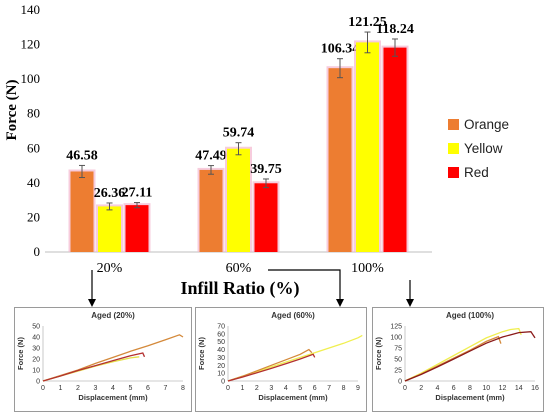  What do you see at coordinates (239, 133) in the screenshot?
I see `data-label: 59.74` at bounding box center [239, 133].